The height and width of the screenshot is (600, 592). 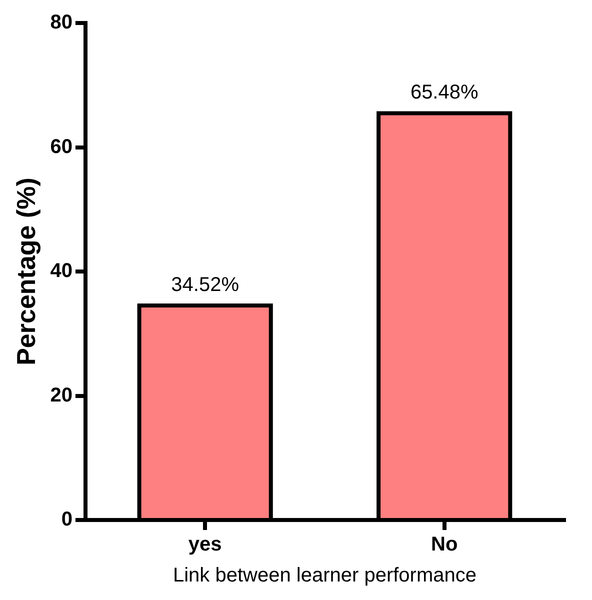 I want to click on y-tick-label: 20, so click(x=61, y=395).